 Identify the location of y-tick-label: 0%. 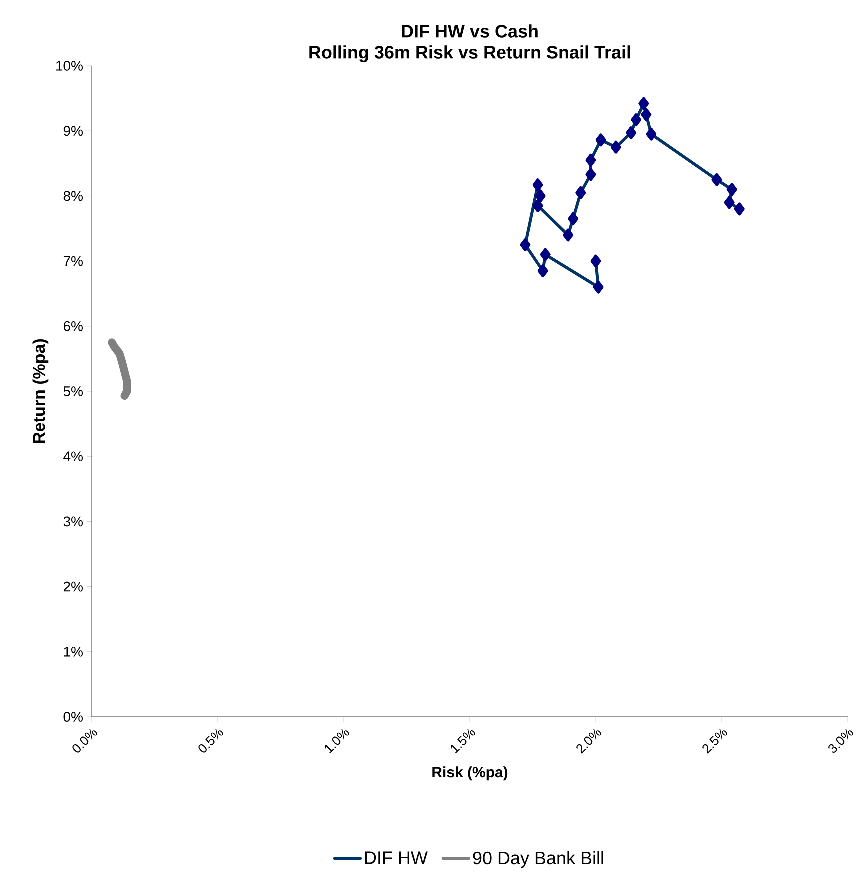
(73, 717).